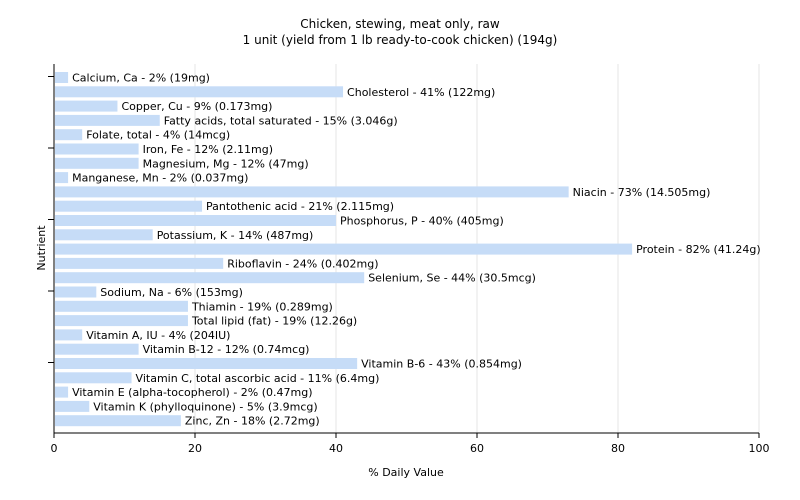  I want to click on bar-label: Vitamin K (phylloquinone) - 5% (3.9mcg), so click(205, 406).